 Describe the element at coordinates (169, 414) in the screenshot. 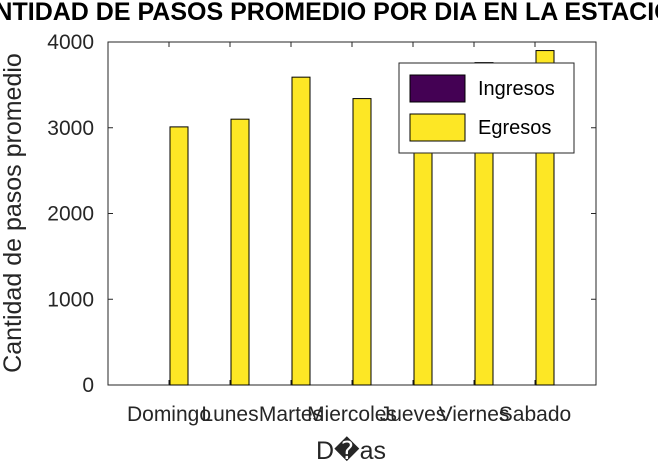

I see `x-tick-label: Domingo` at that location.